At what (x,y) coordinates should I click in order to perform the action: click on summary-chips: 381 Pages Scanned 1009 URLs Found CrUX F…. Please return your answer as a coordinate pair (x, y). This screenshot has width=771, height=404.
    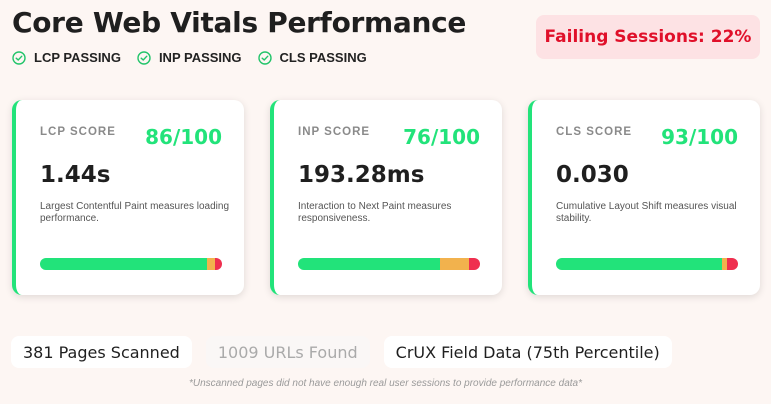
    Looking at the image, I should click on (341, 352).